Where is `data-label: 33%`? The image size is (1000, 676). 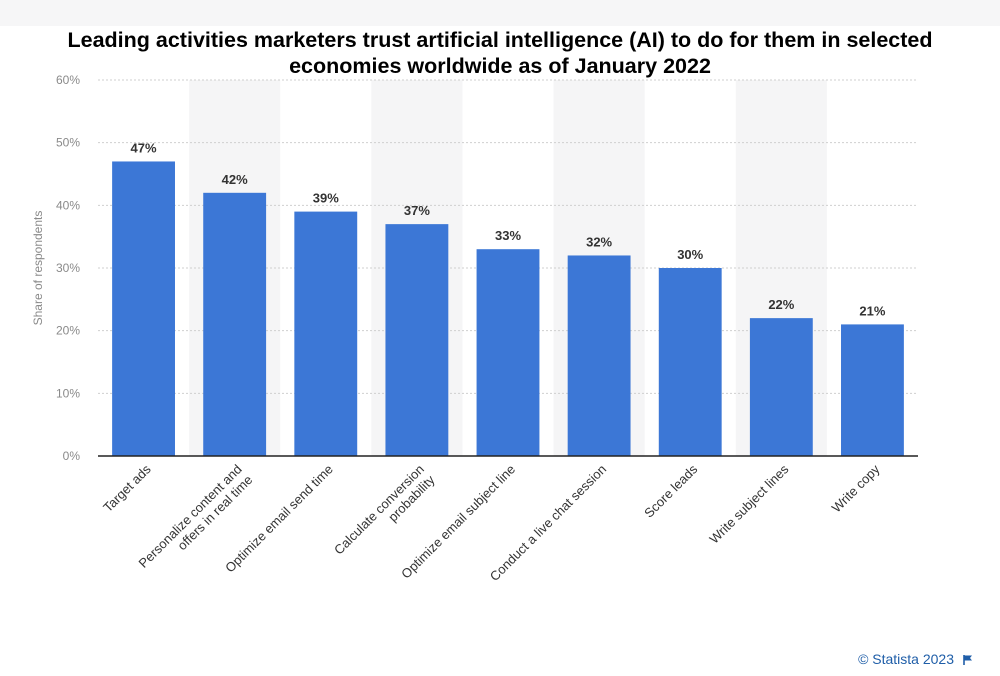 data-label: 33% is located at coordinates (508, 235).